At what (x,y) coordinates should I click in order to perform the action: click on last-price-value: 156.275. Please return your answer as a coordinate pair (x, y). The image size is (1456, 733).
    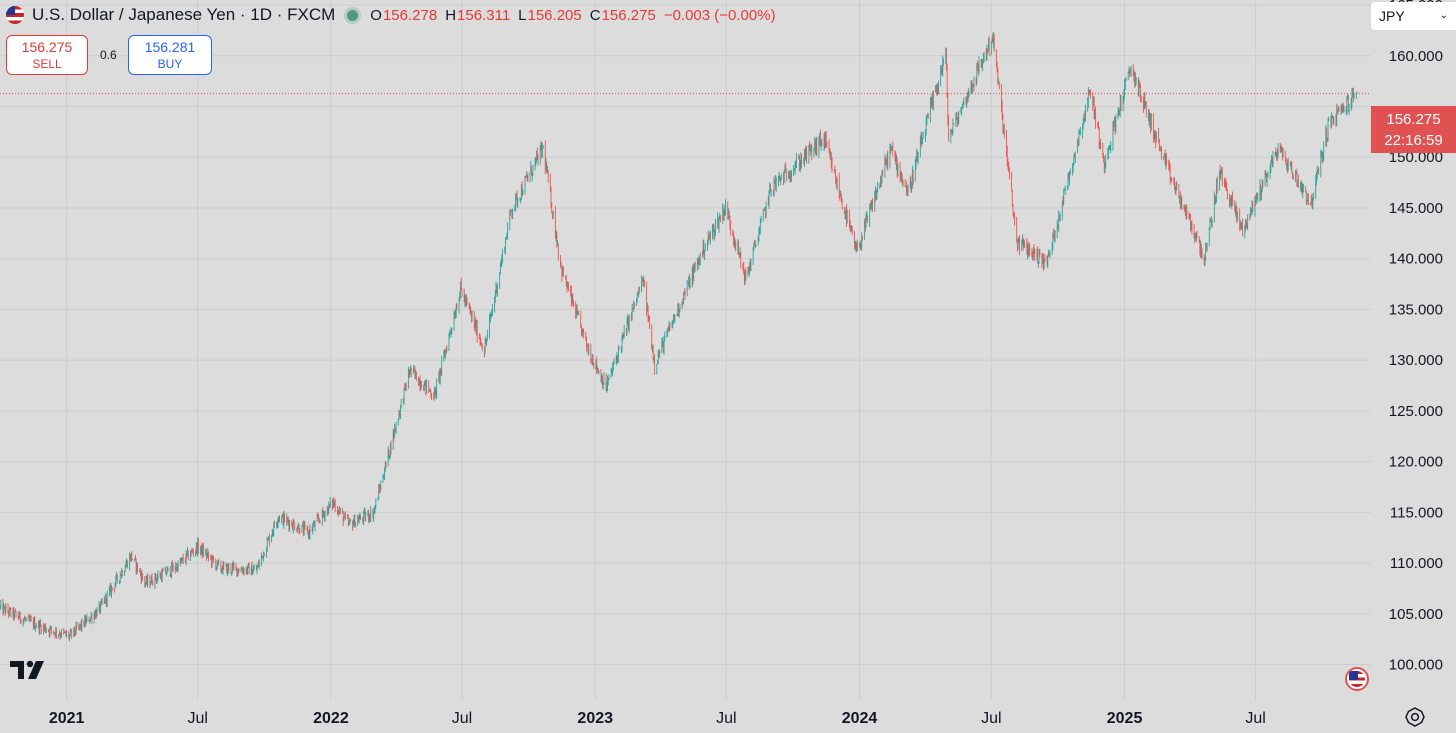
    Looking at the image, I should click on (1413, 119).